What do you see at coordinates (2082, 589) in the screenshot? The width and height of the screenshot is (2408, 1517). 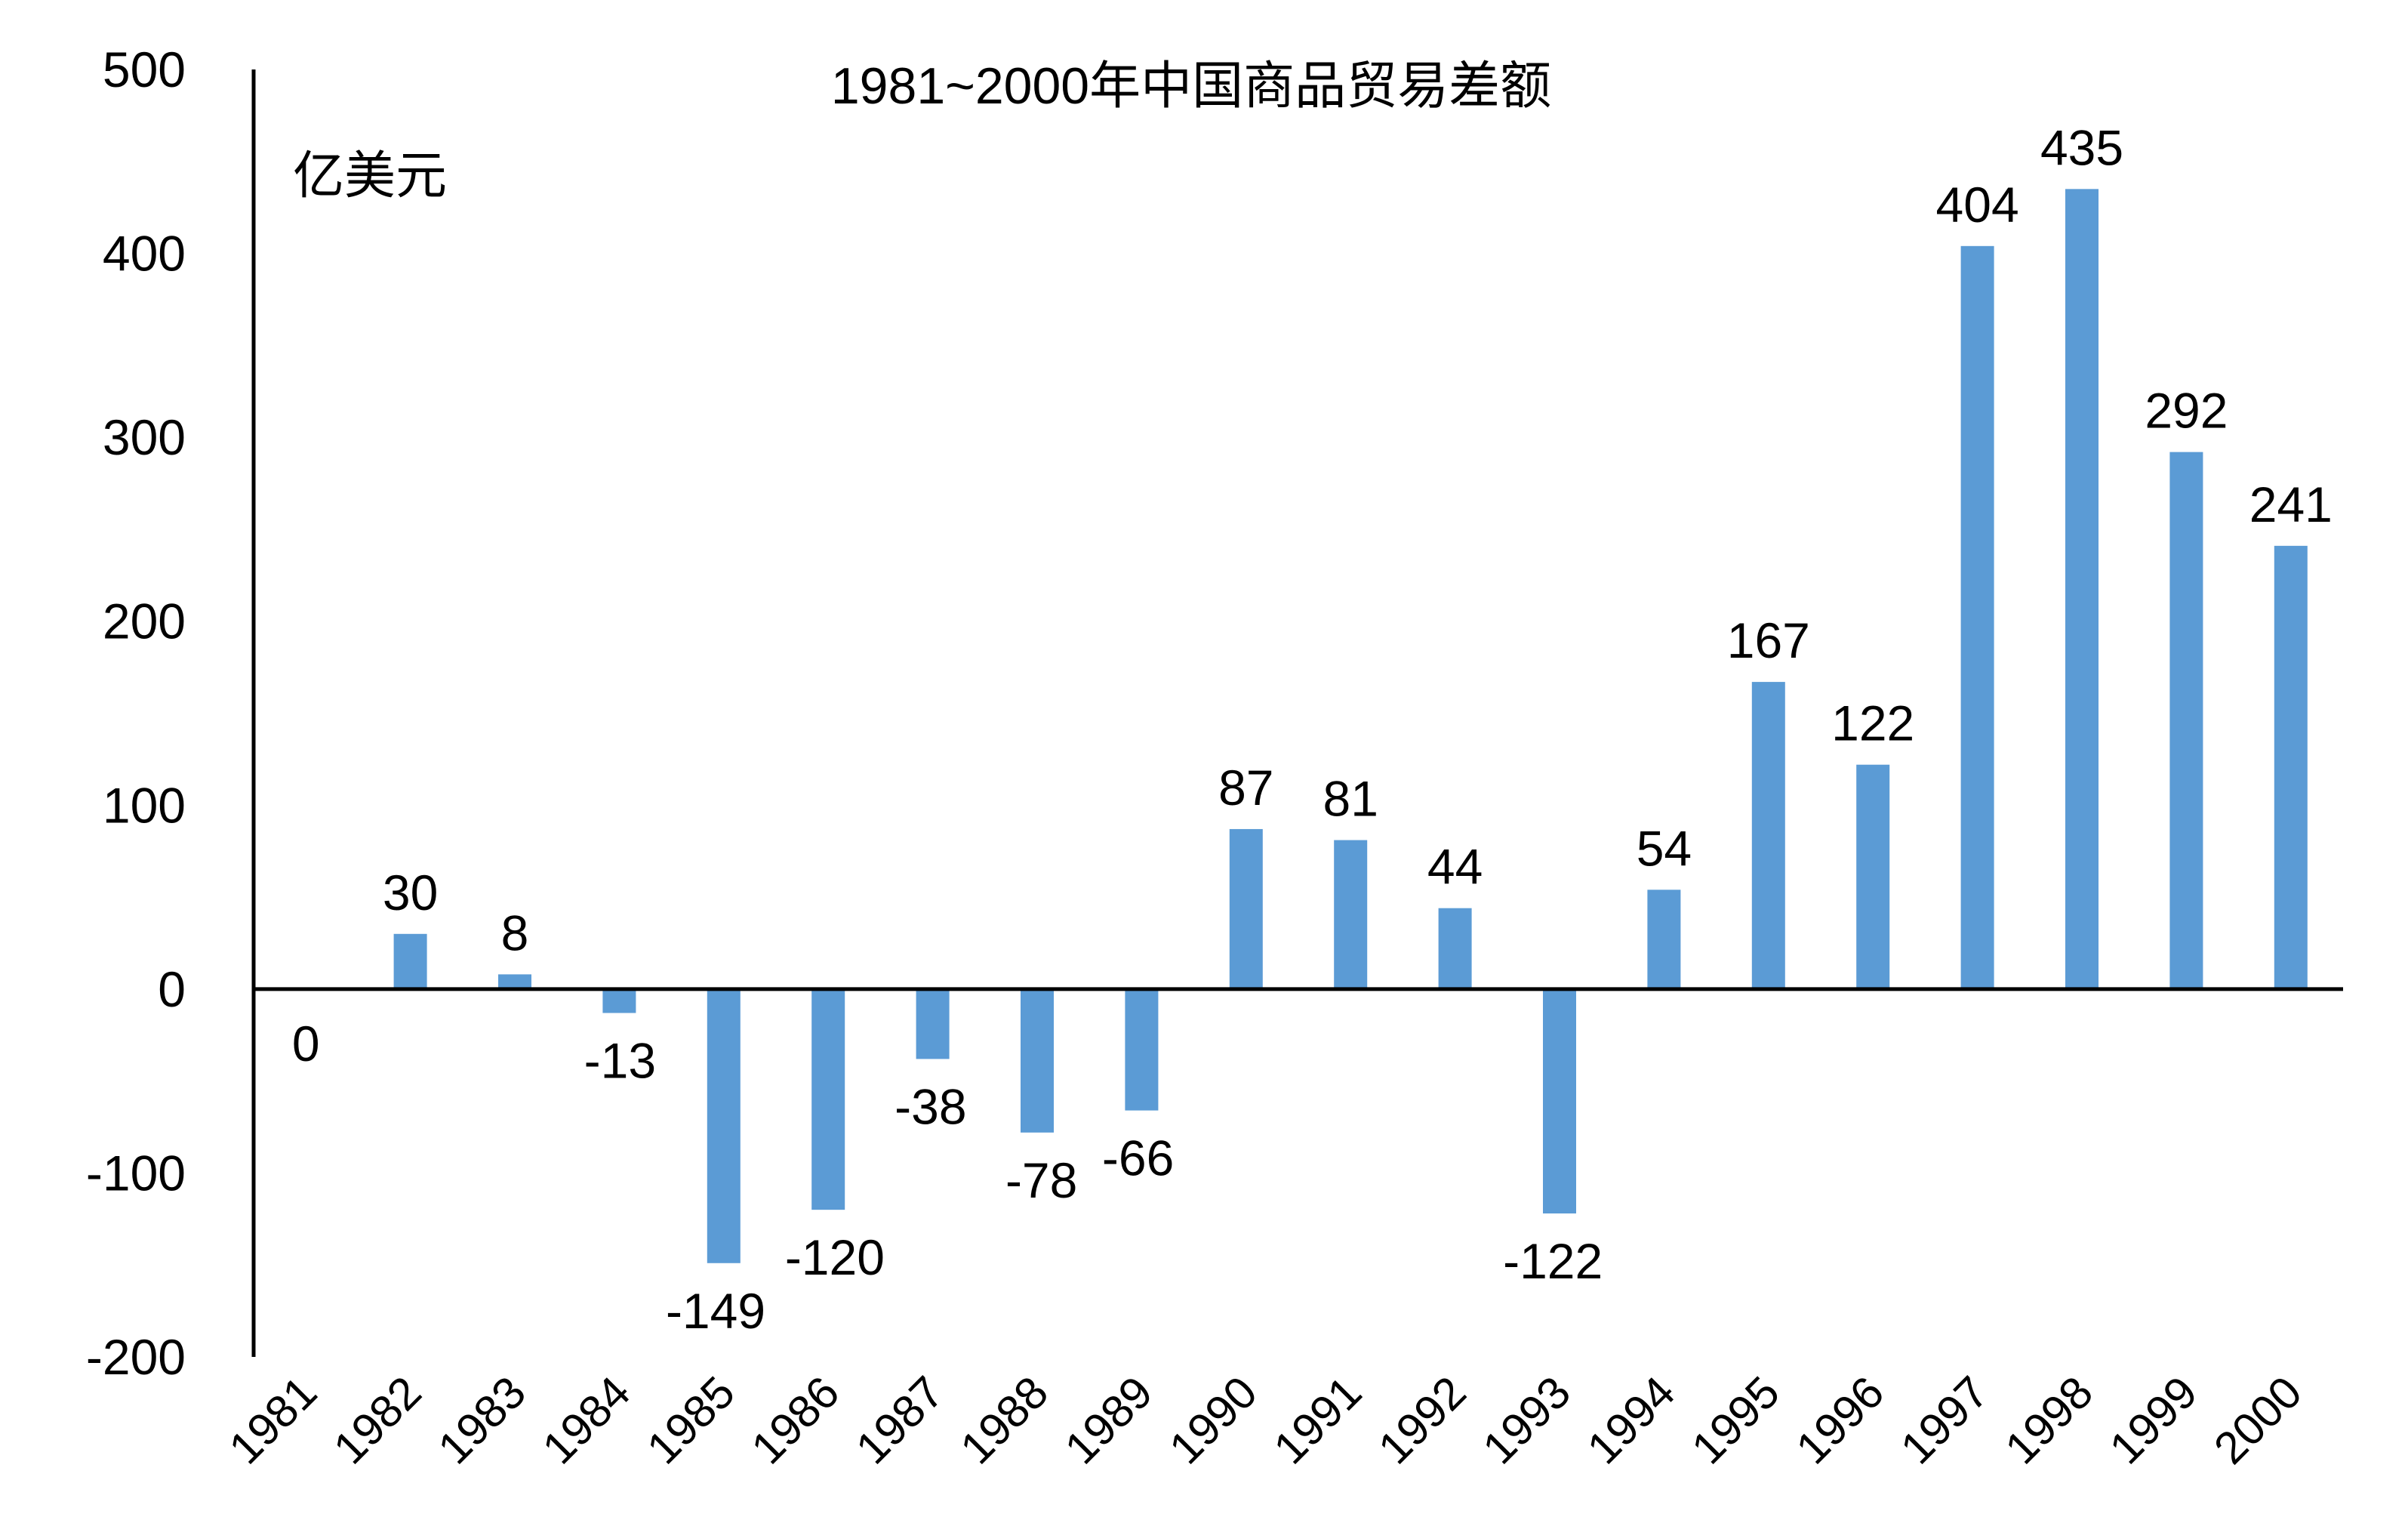 I see `bar-1998` at bounding box center [2082, 589].